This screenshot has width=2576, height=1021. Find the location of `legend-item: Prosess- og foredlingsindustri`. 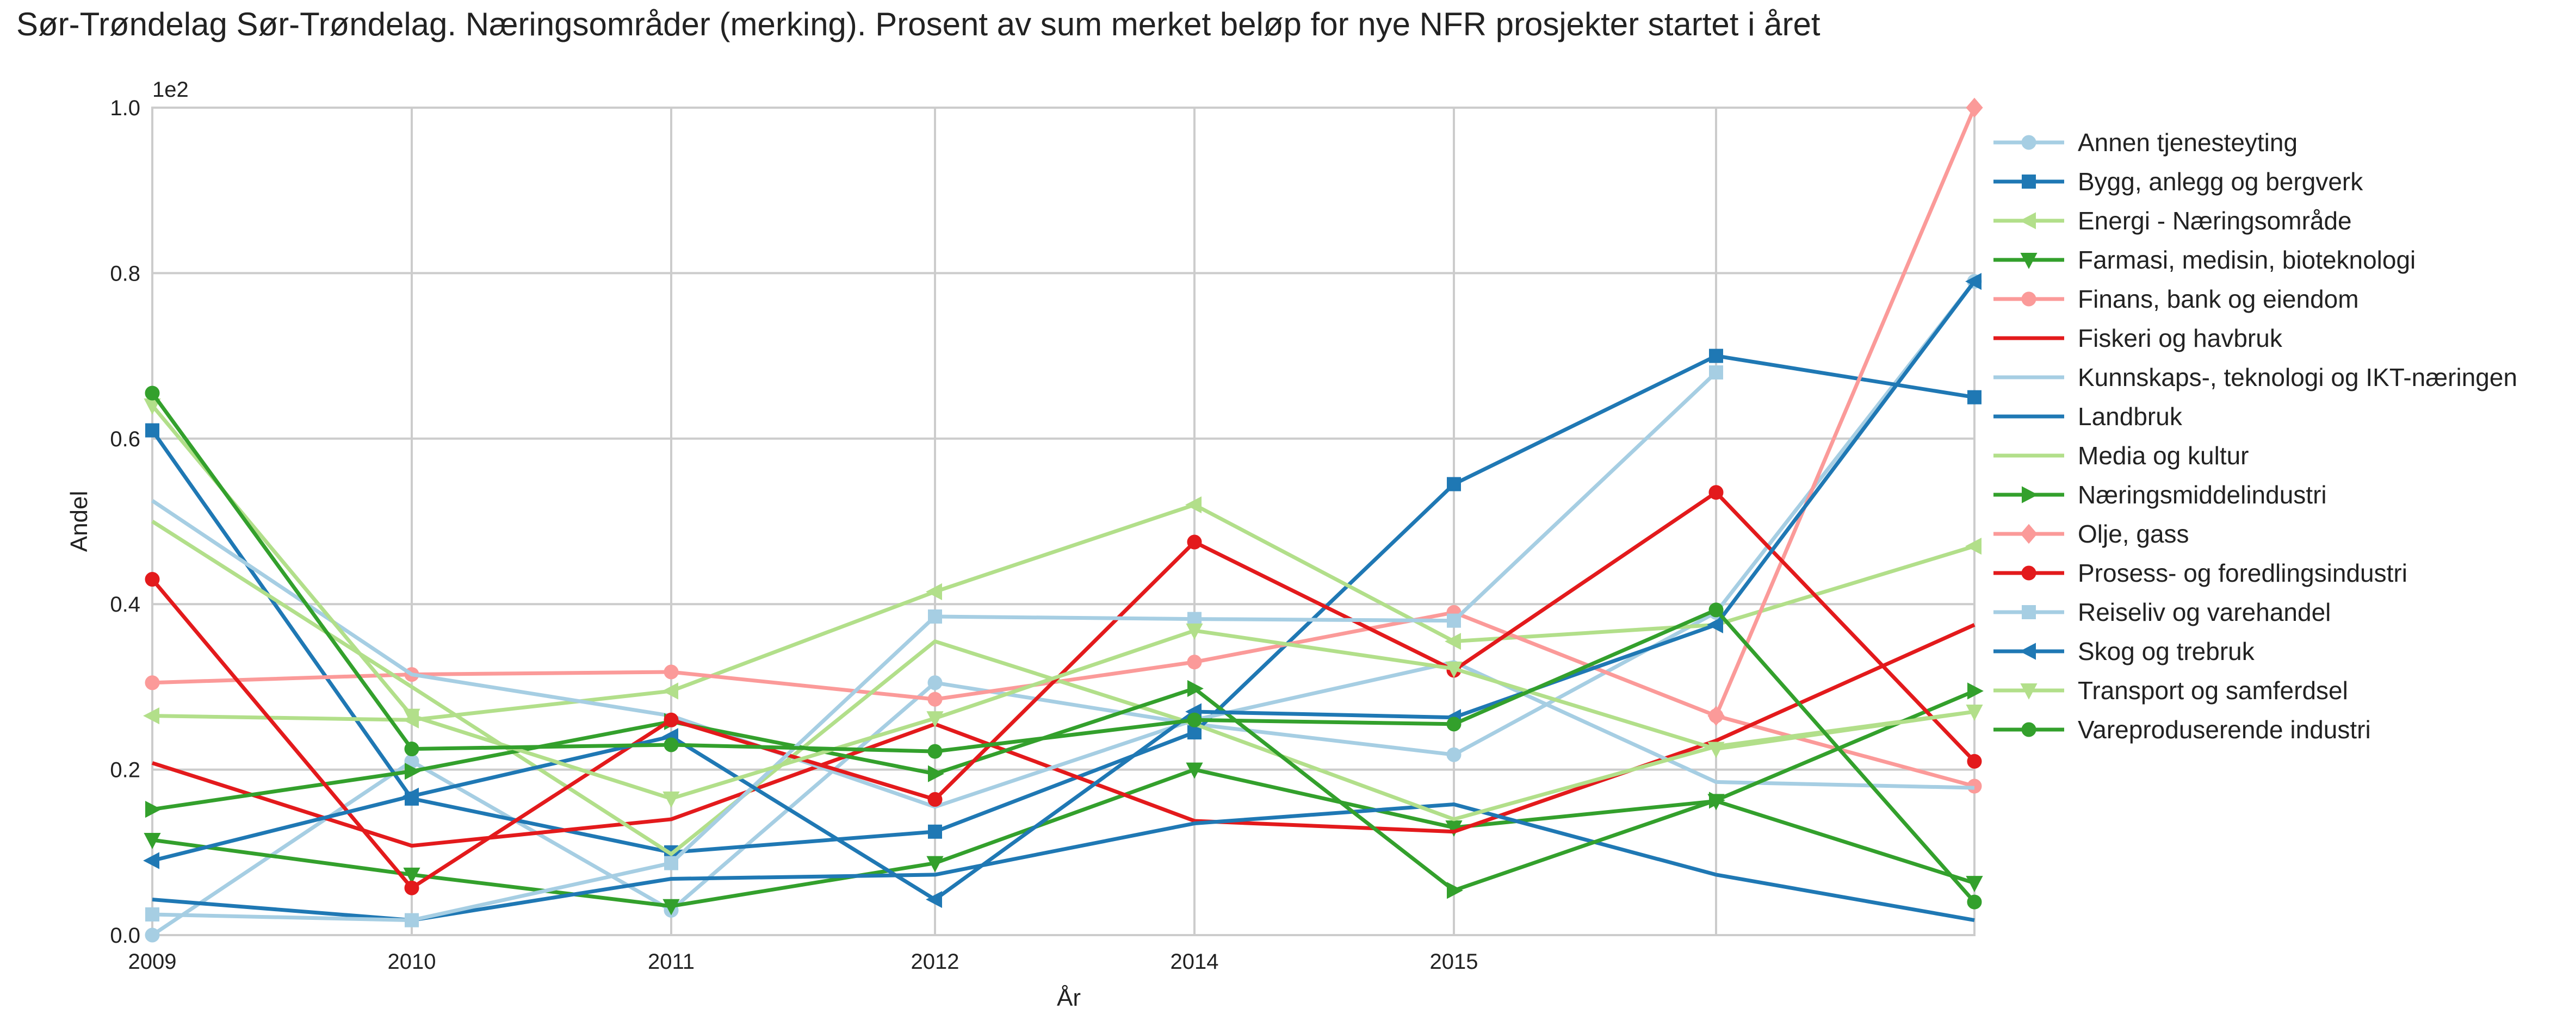

legend-item: Prosess- og foredlingsindustri is located at coordinates (2200, 573).